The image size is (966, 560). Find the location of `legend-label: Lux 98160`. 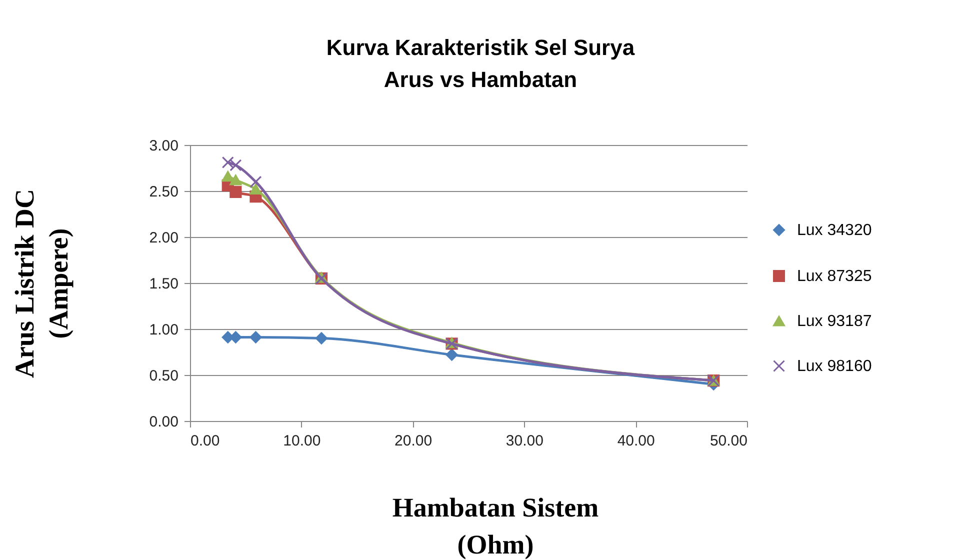

legend-label: Lux 98160 is located at coordinates (834, 366).